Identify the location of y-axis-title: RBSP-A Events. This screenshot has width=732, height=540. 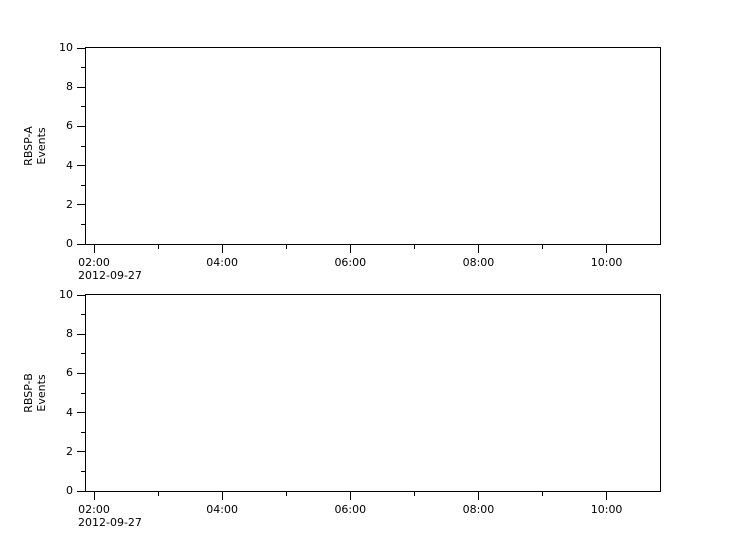
(35, 146).